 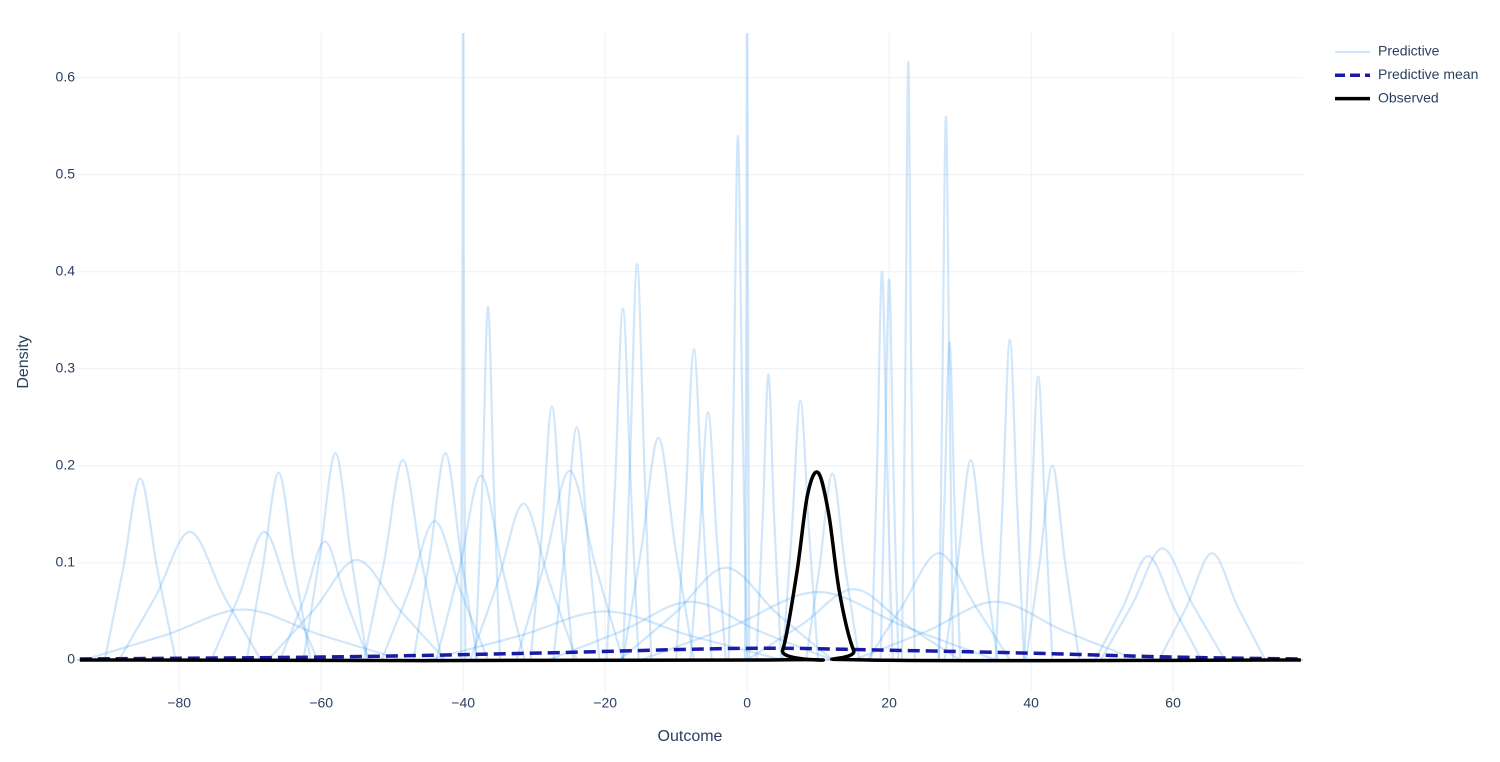 What do you see at coordinates (66, 76) in the screenshot?
I see `y-tick-label: 0.6` at bounding box center [66, 76].